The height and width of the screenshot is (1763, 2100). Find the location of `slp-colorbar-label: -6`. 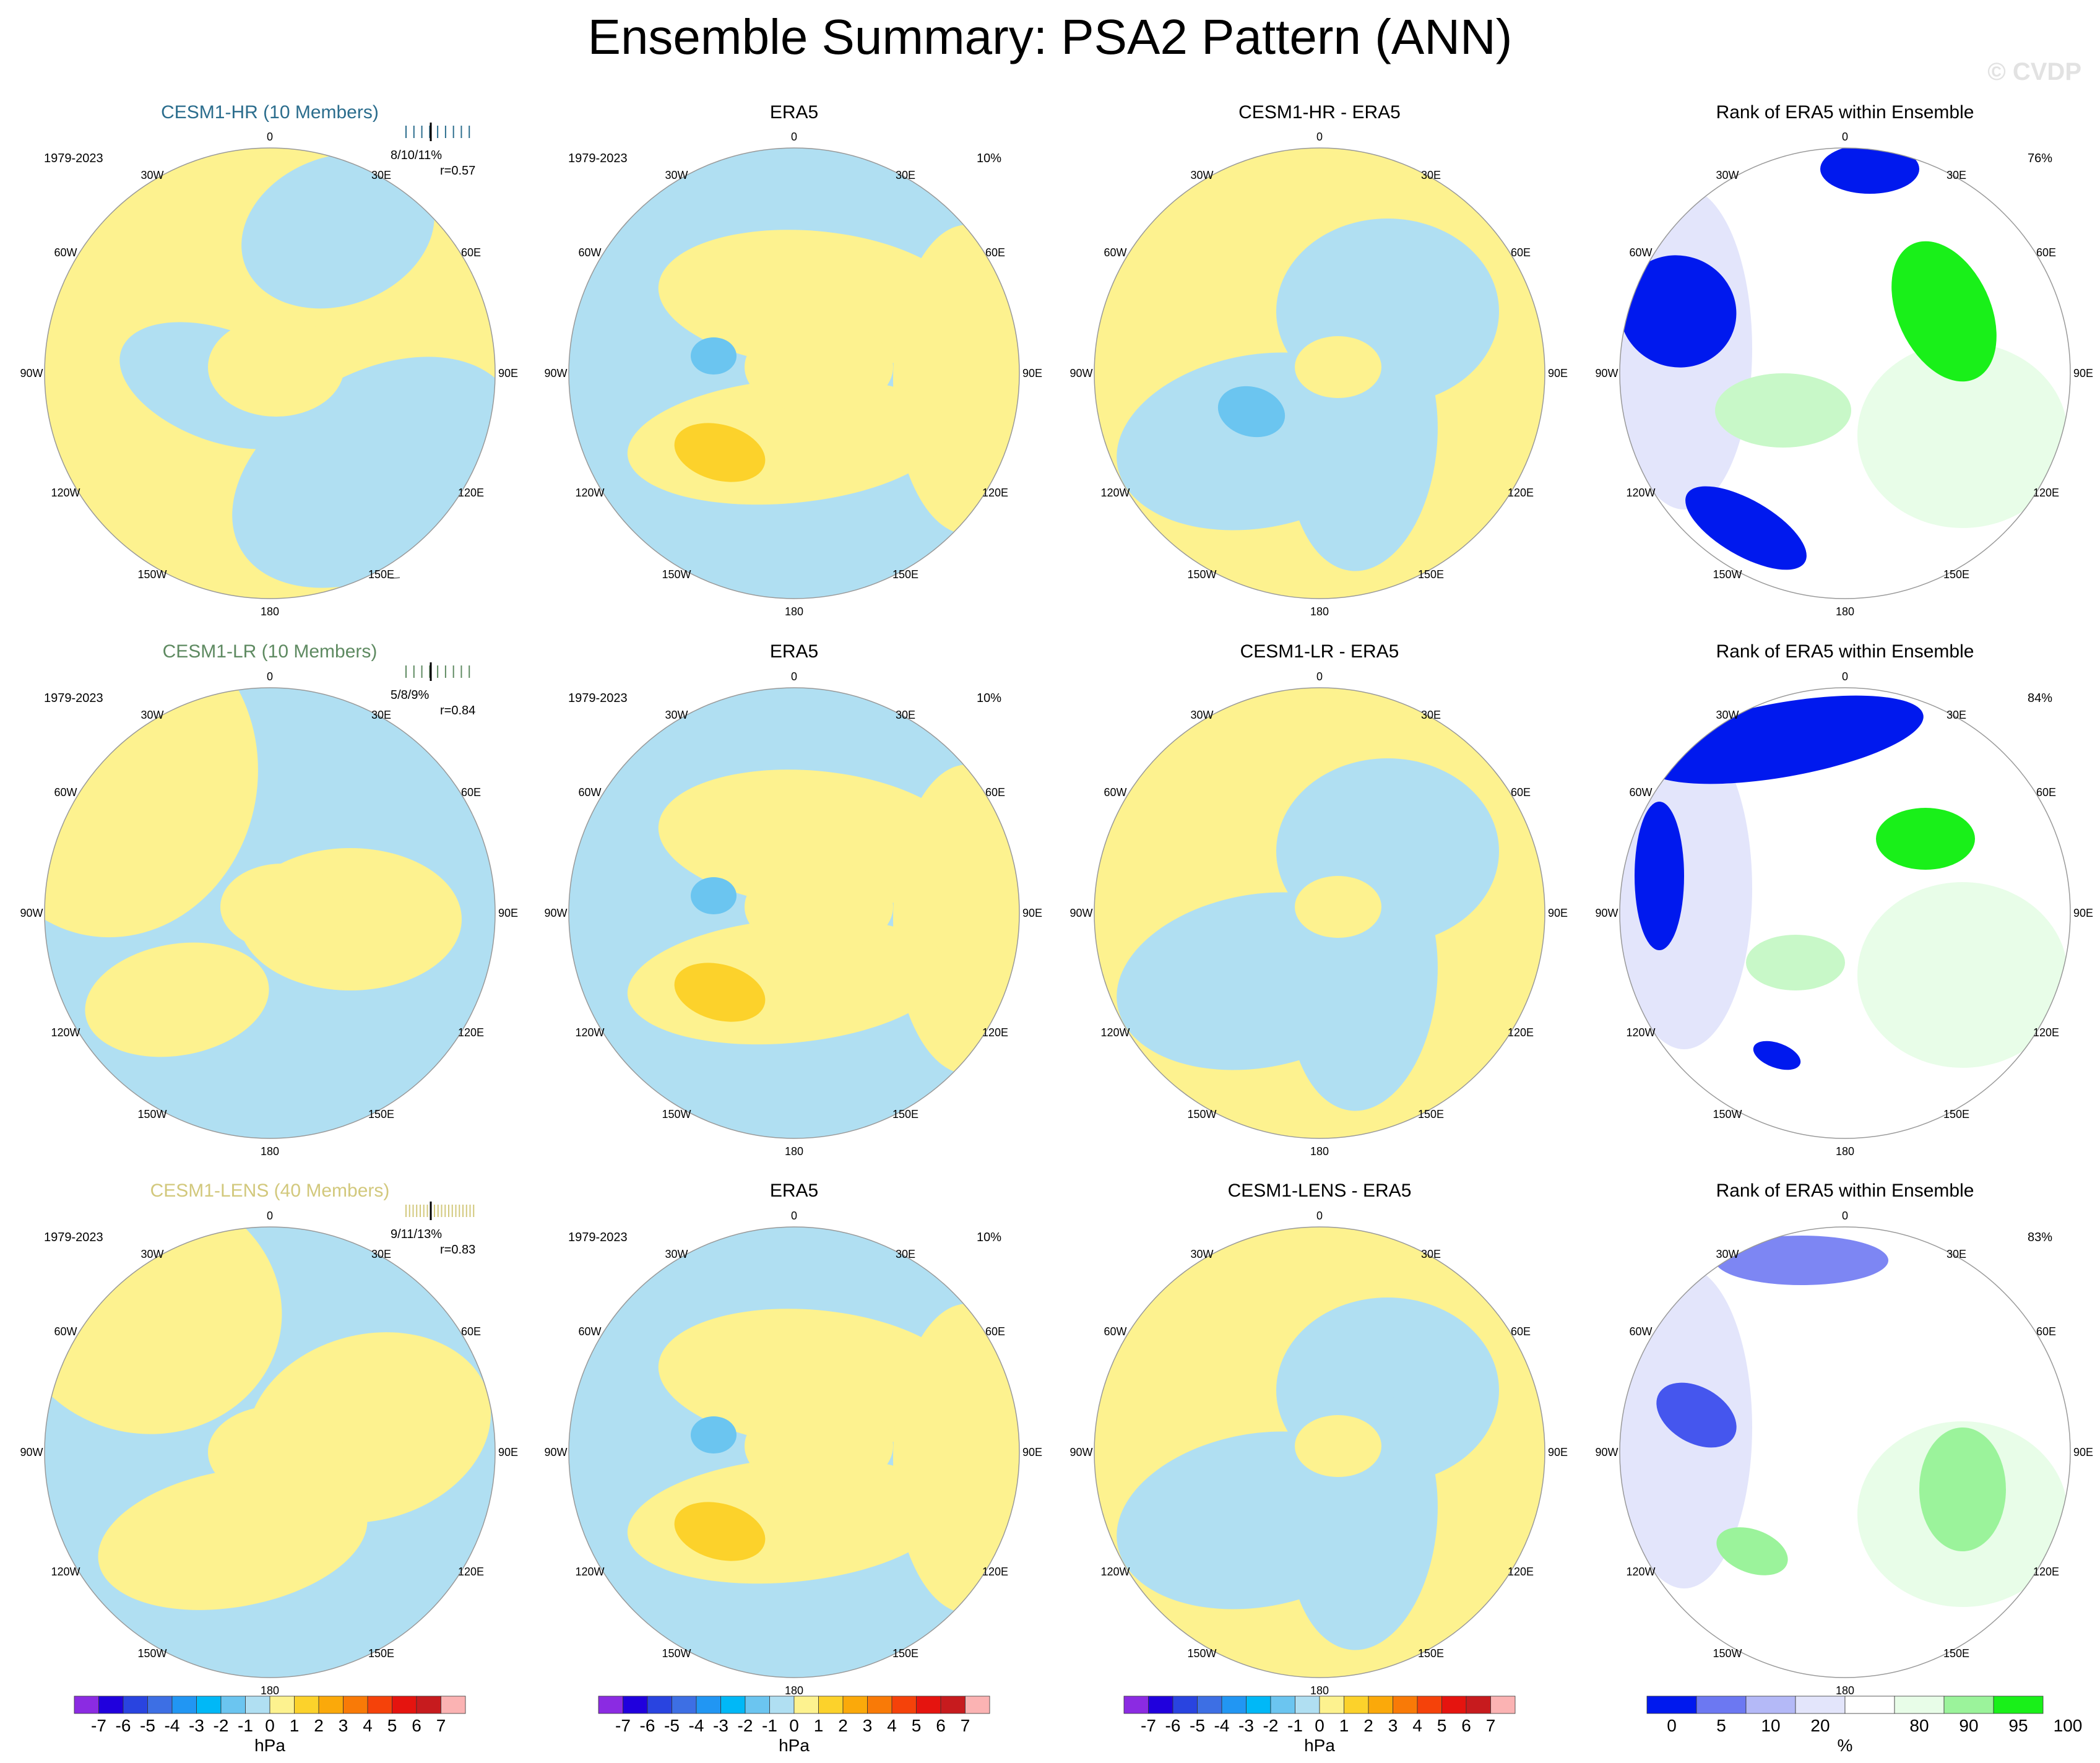

slp-colorbar-label: -6 is located at coordinates (647, 1725).